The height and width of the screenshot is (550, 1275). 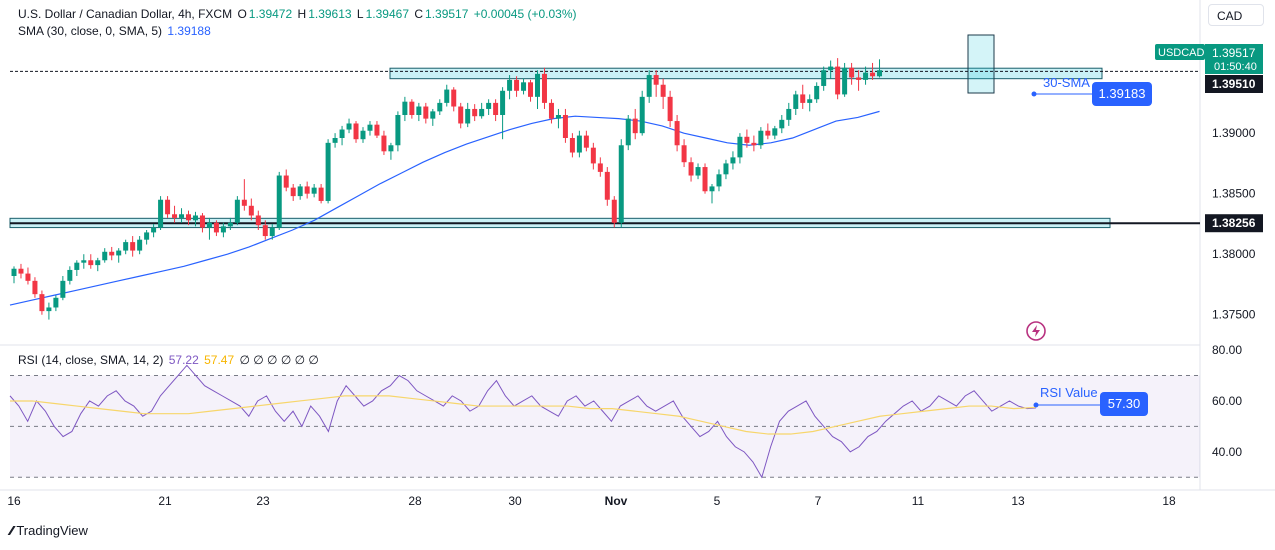 What do you see at coordinates (1227, 401) in the screenshot?
I see `rsi-tick-label: 60.00` at bounding box center [1227, 401].